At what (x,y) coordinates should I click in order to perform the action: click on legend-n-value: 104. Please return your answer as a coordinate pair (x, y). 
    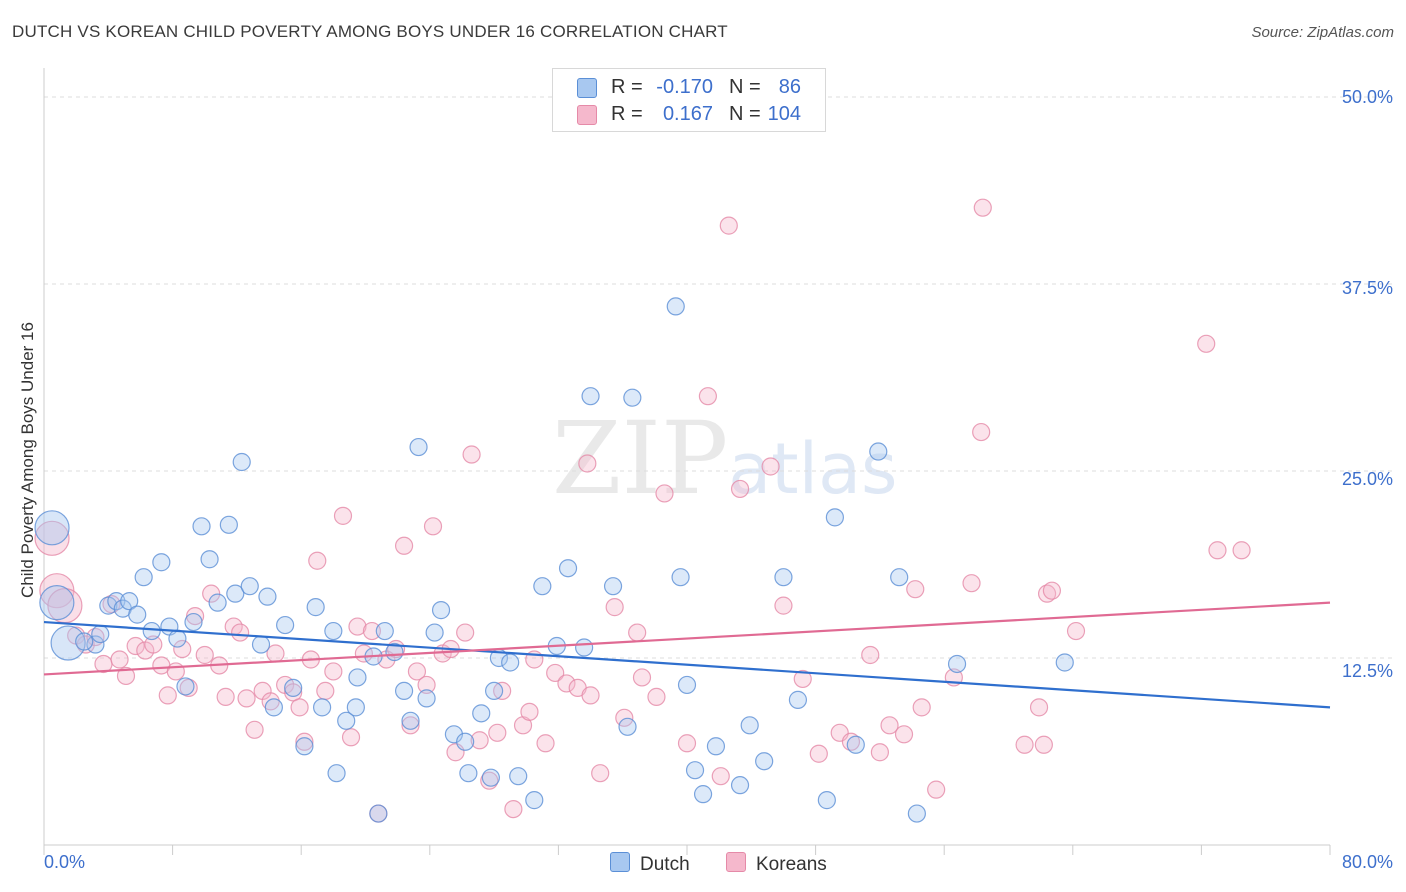
    Looking at the image, I should click on (784, 114).